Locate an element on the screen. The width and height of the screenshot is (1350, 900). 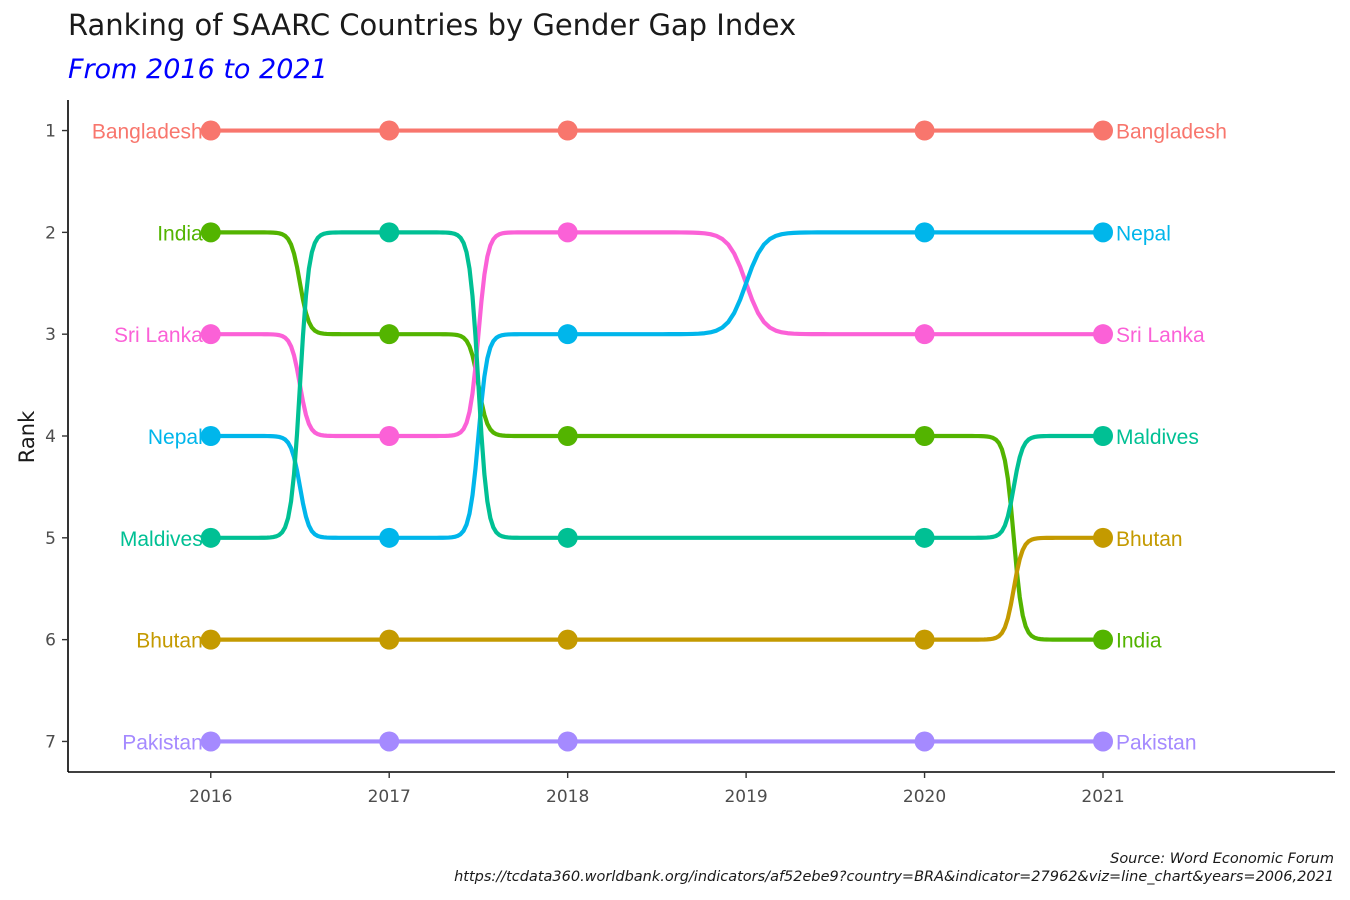
x-tick-label-2020: 2020 is located at coordinates (924, 797).